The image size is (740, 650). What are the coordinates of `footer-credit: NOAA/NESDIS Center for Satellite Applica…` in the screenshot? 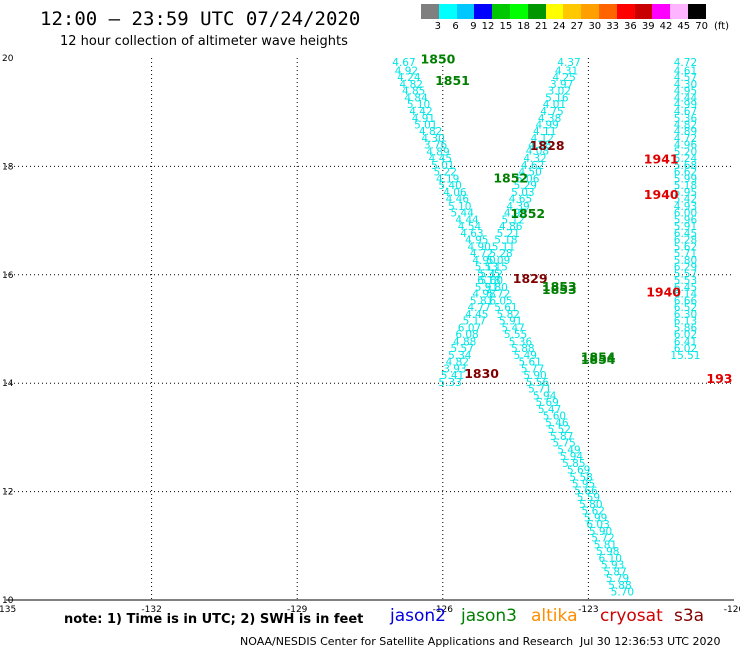 It's located at (407, 641).